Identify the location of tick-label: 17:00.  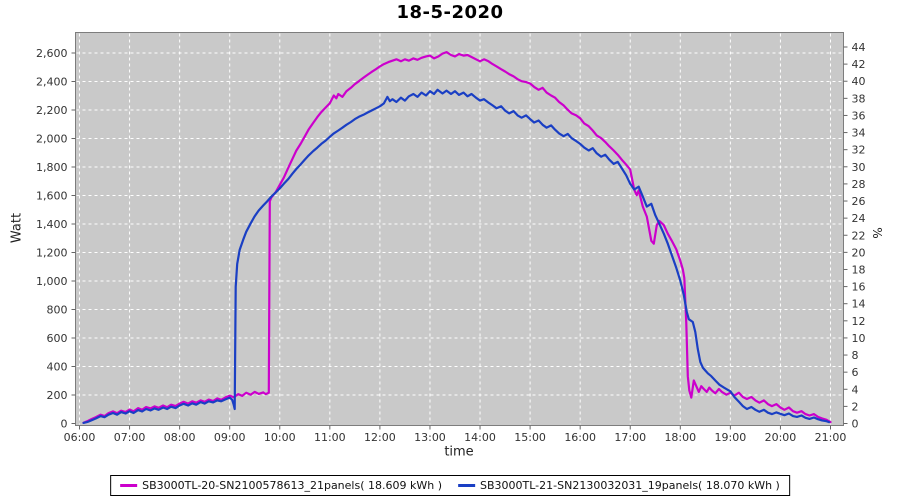
(630, 437).